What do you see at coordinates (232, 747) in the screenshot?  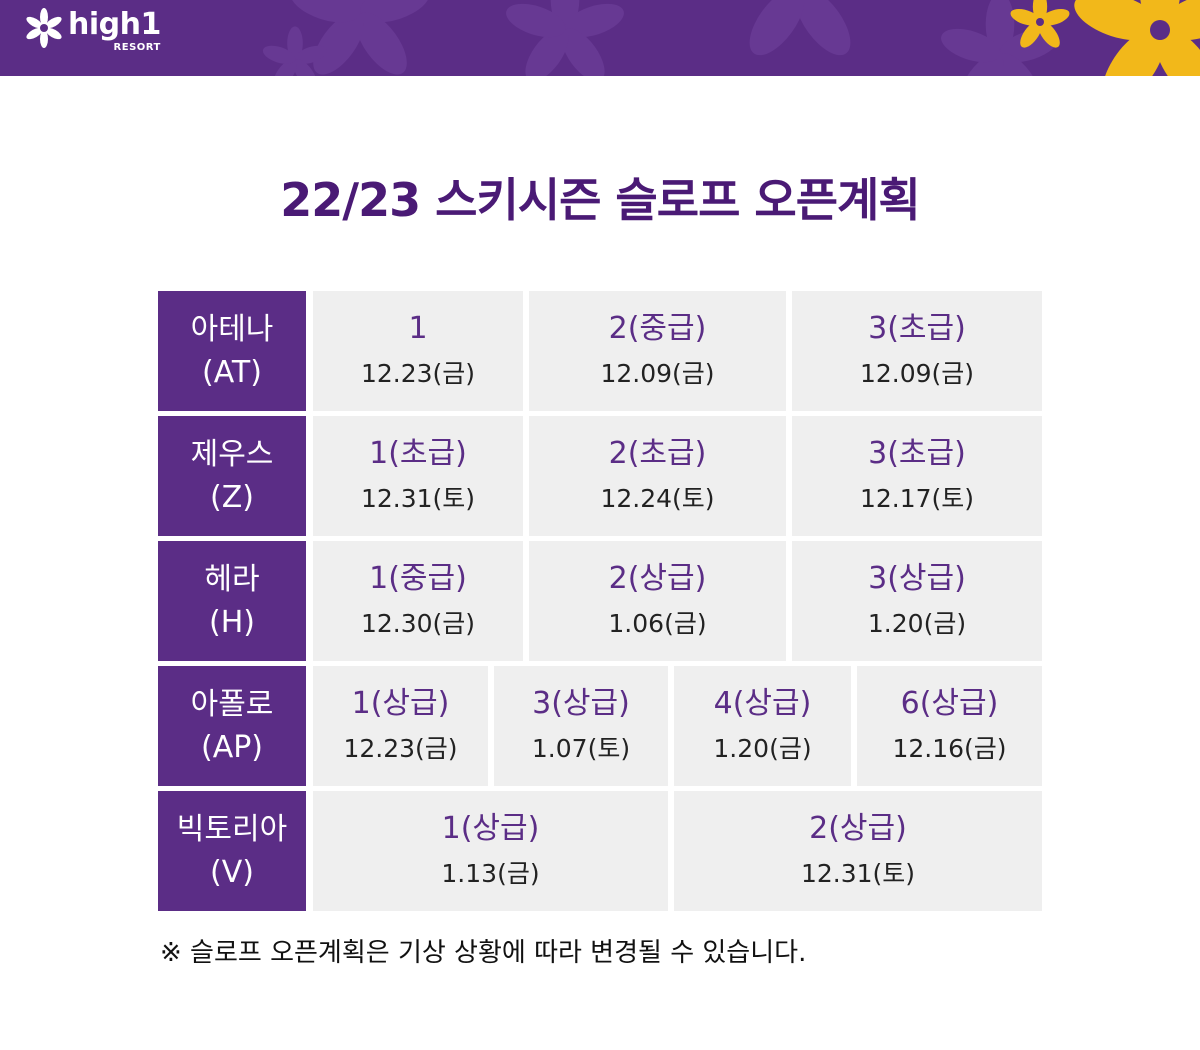 I see `course-code: (AP)` at bounding box center [232, 747].